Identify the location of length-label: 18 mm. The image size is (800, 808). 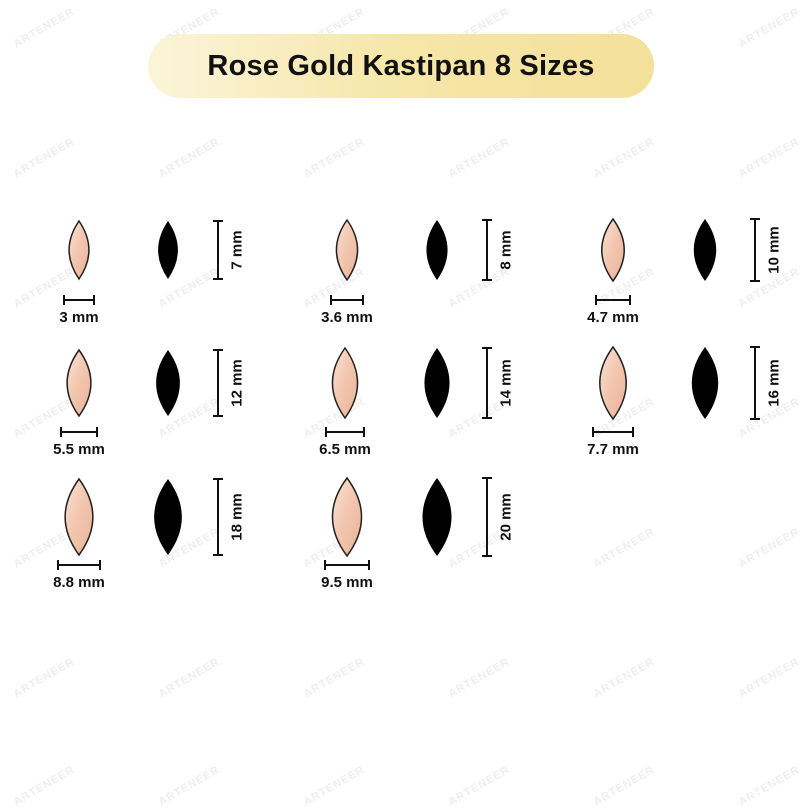
(237, 517).